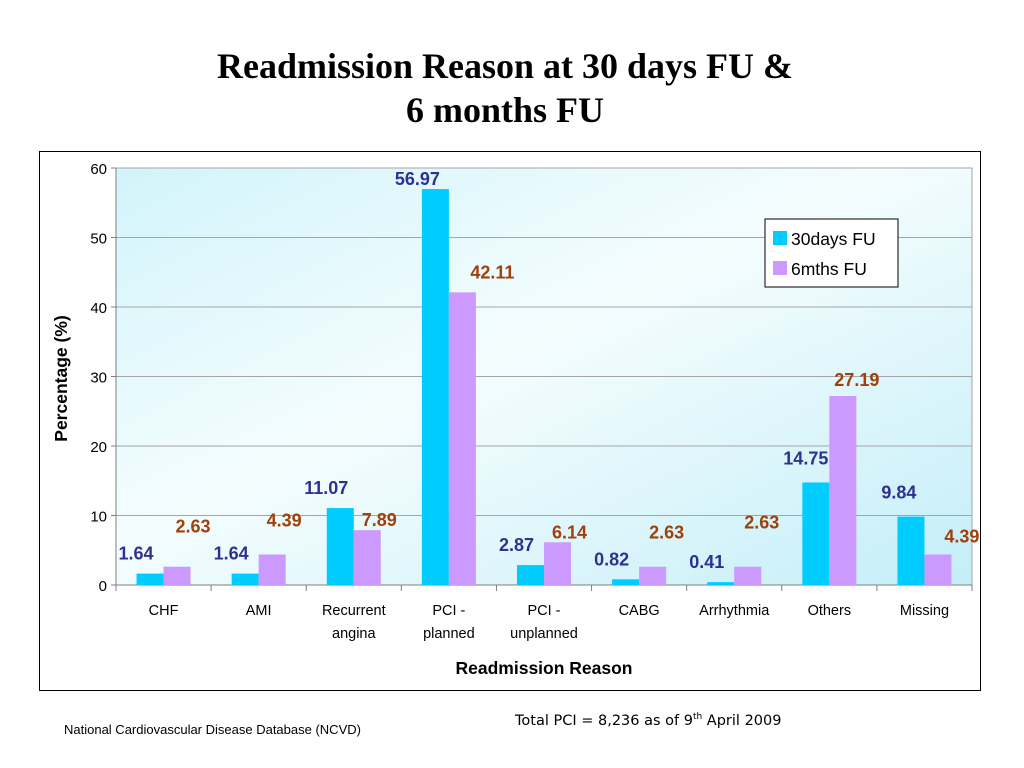  I want to click on legend-box, so click(831, 253).